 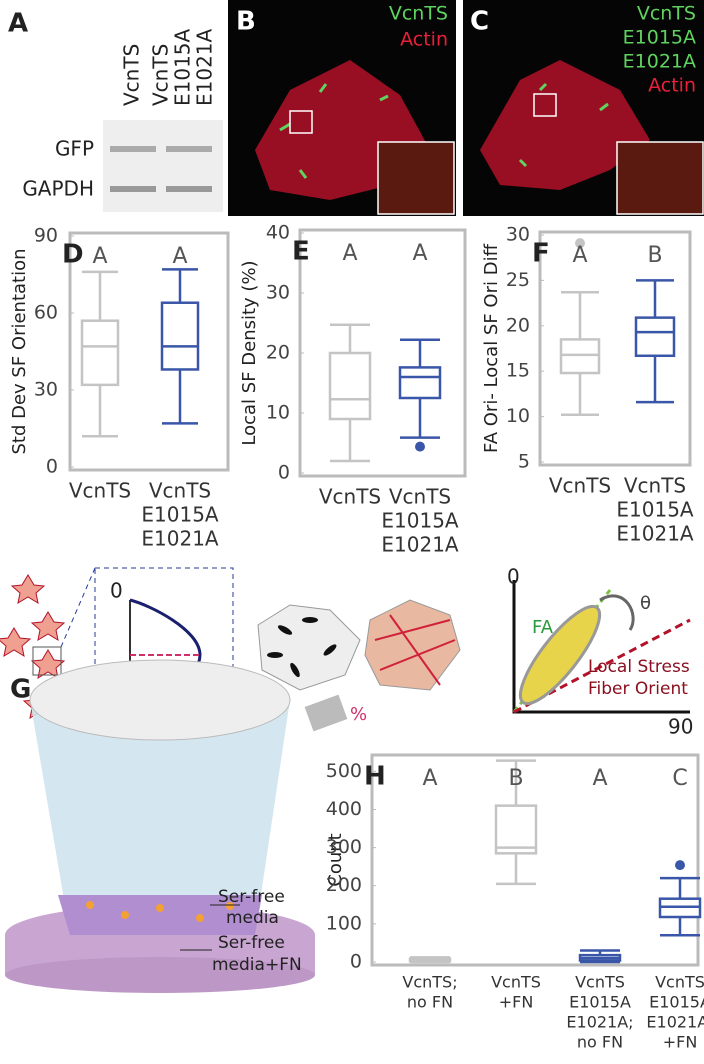 What do you see at coordinates (358, 714) in the screenshot?
I see `density-symbol: %` at bounding box center [358, 714].